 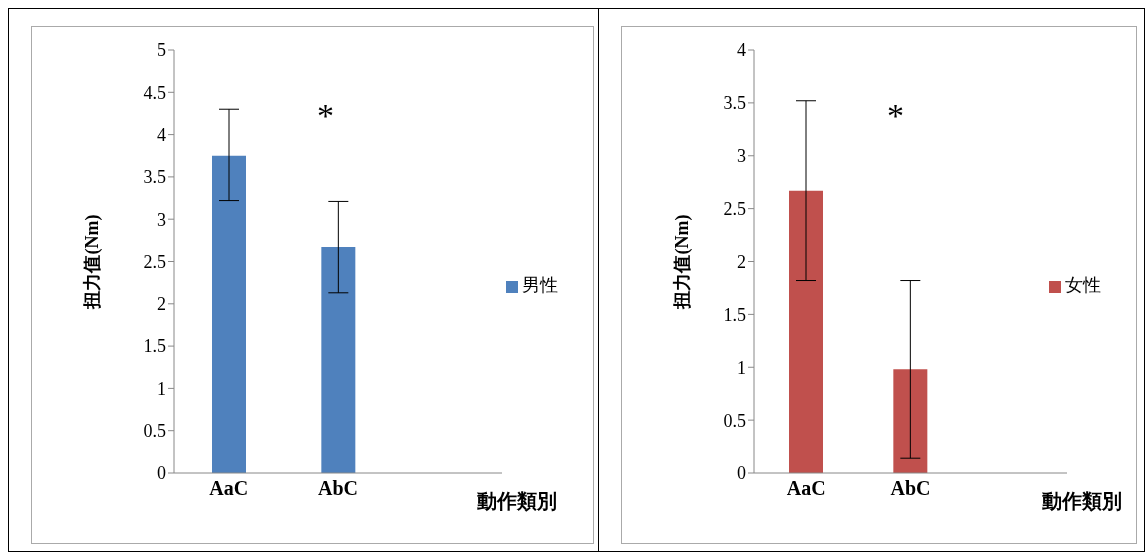 I want to click on legend-label: 男性, so click(x=540, y=285).